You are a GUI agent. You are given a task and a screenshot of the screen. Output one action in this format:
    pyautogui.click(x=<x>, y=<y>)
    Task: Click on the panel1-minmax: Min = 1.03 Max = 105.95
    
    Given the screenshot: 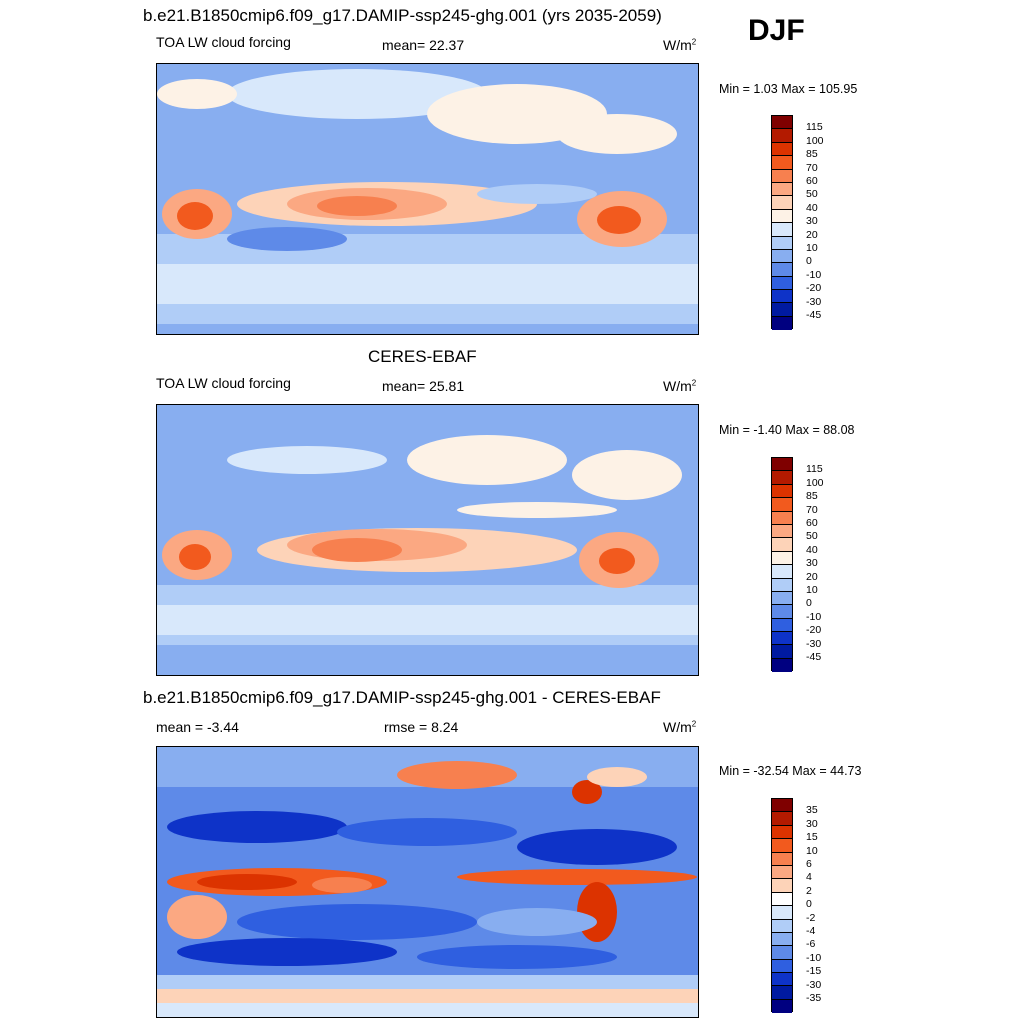 What is the action you would take?
    pyautogui.click(x=788, y=89)
    